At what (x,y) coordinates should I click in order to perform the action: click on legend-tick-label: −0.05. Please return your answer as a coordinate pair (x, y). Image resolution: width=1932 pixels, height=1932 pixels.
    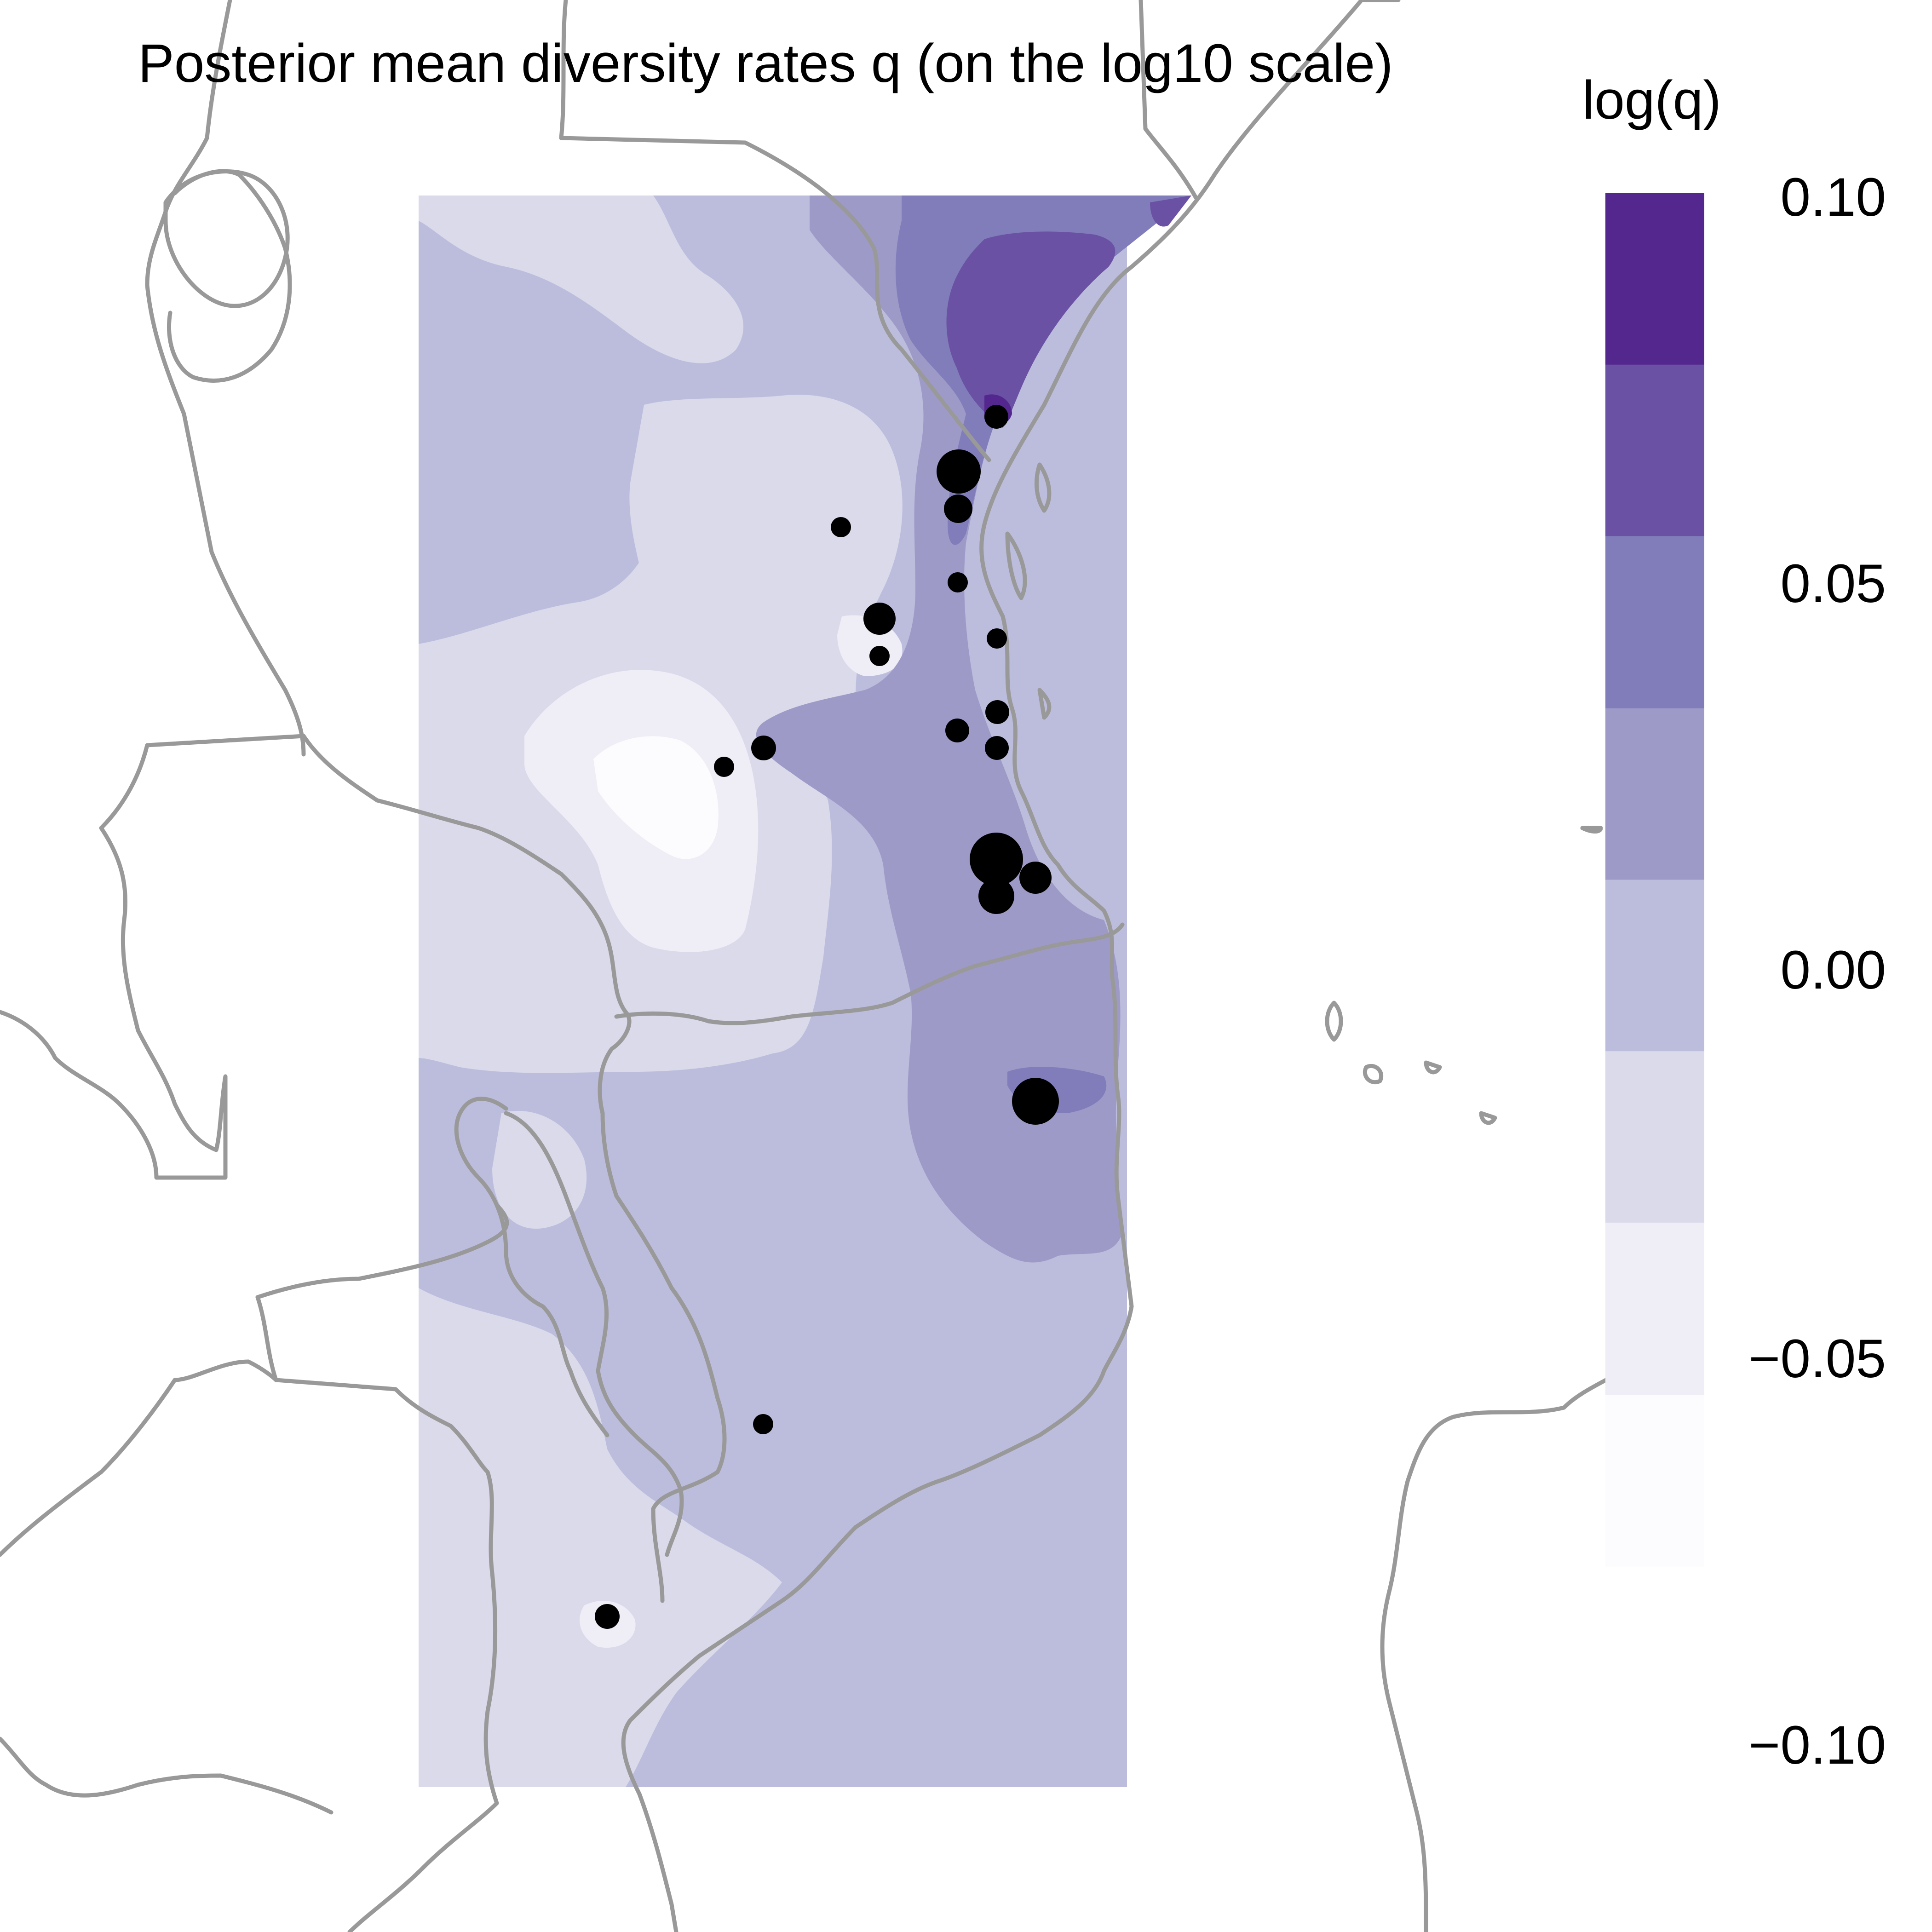
    Looking at the image, I should click on (1817, 1358).